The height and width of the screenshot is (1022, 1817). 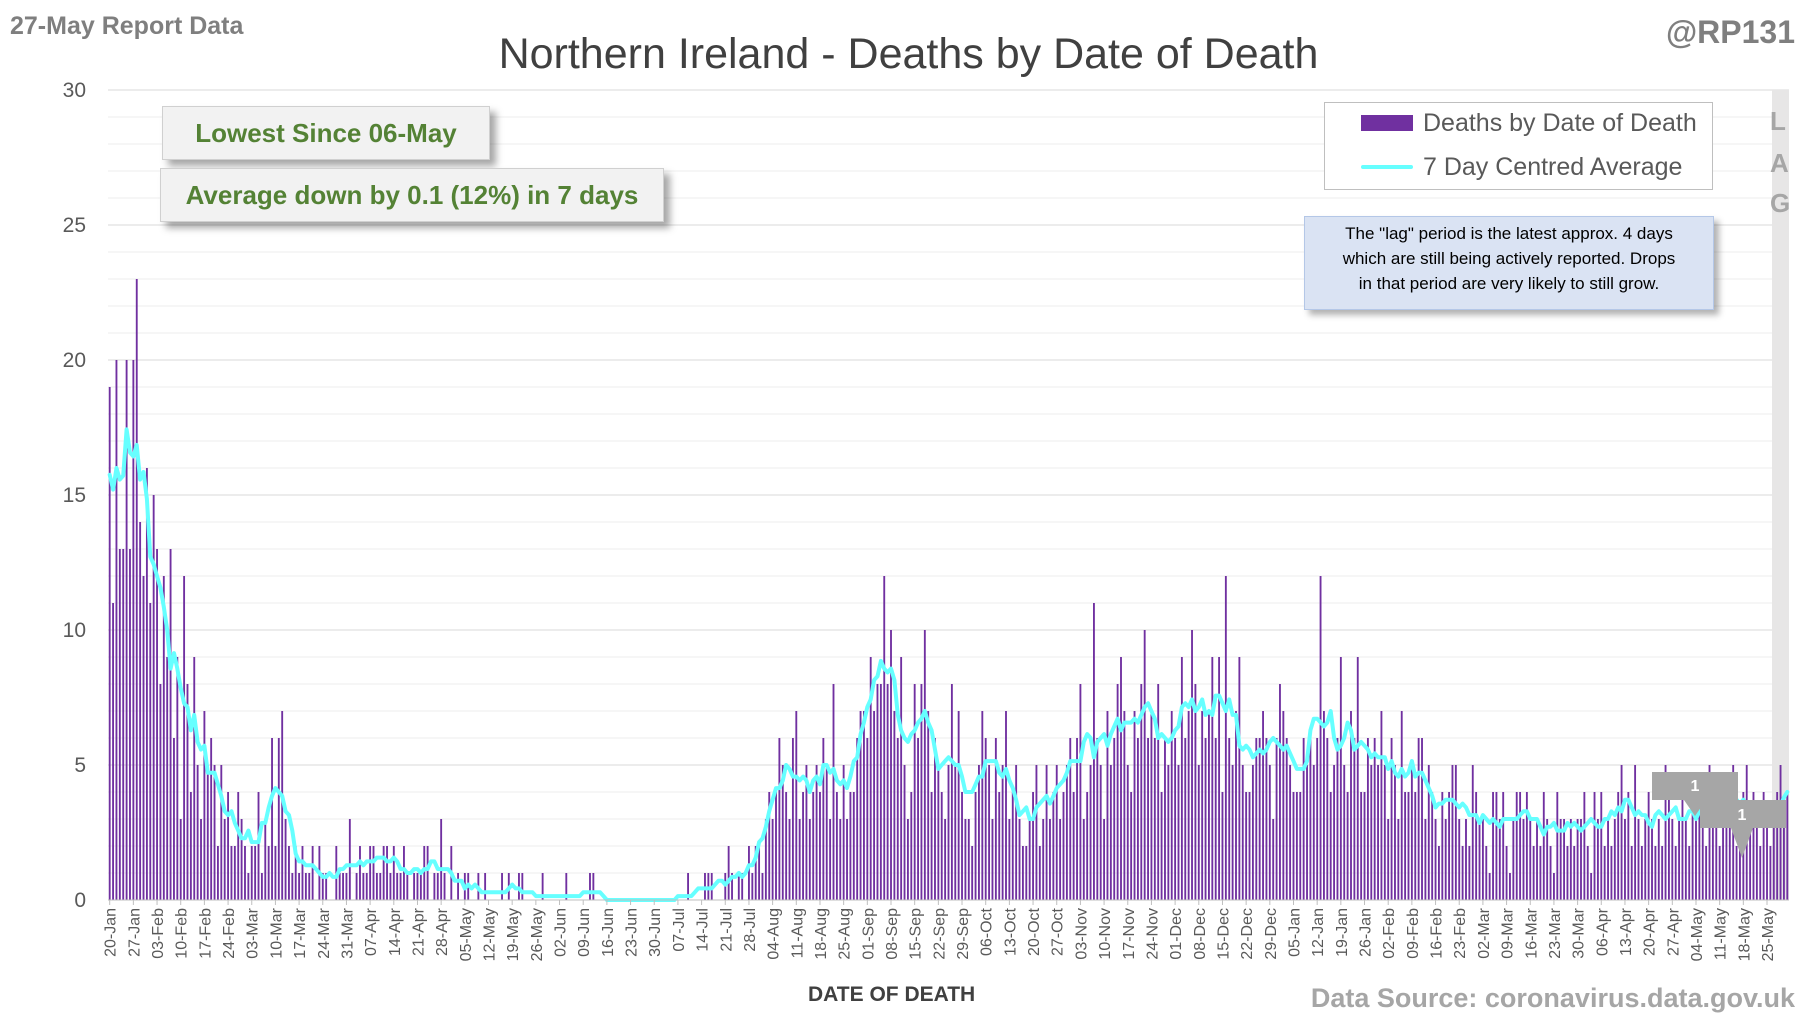 What do you see at coordinates (418, 931) in the screenshot?
I see `x-tick-label: 21-Apr` at bounding box center [418, 931].